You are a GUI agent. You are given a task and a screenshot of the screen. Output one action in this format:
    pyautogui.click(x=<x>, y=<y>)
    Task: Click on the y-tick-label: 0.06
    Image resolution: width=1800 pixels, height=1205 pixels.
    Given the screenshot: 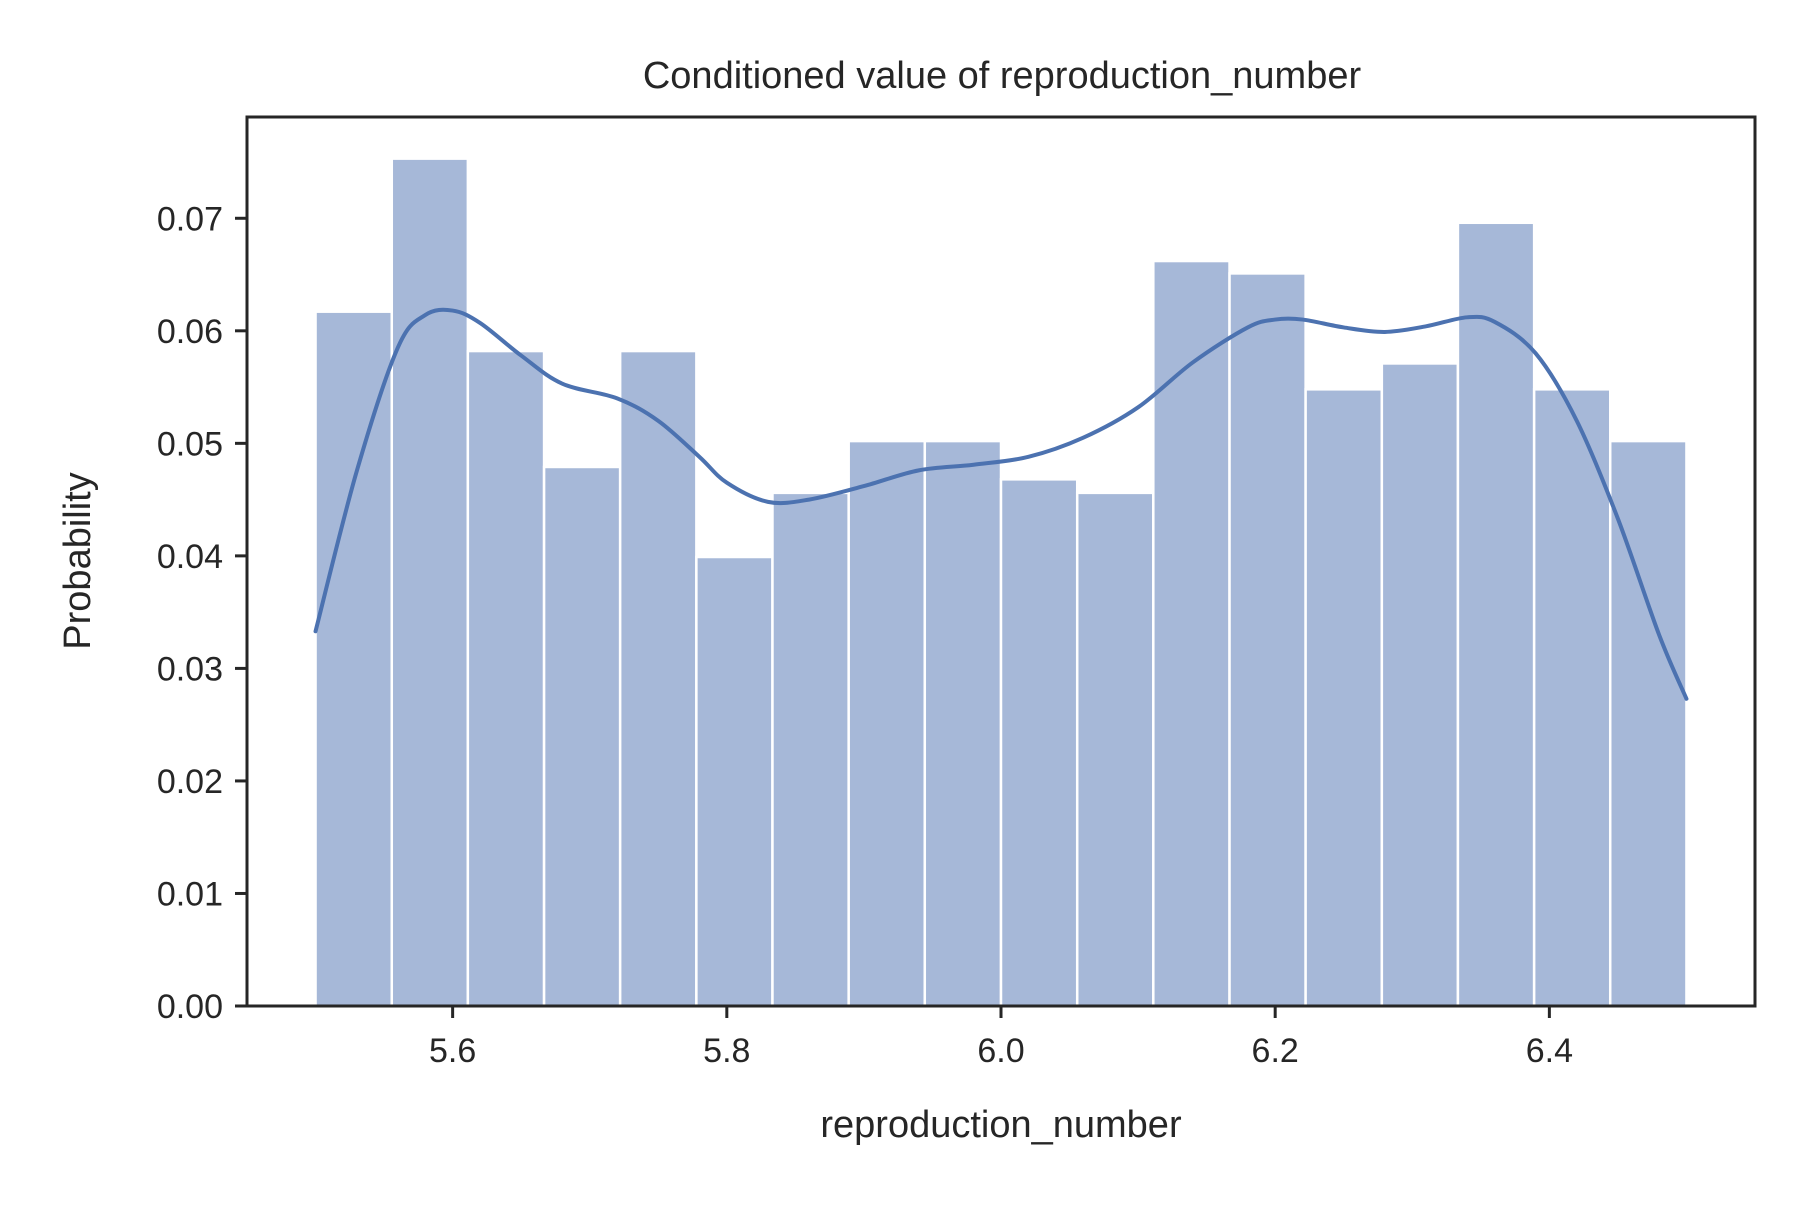 What is the action you would take?
    pyautogui.click(x=190, y=332)
    